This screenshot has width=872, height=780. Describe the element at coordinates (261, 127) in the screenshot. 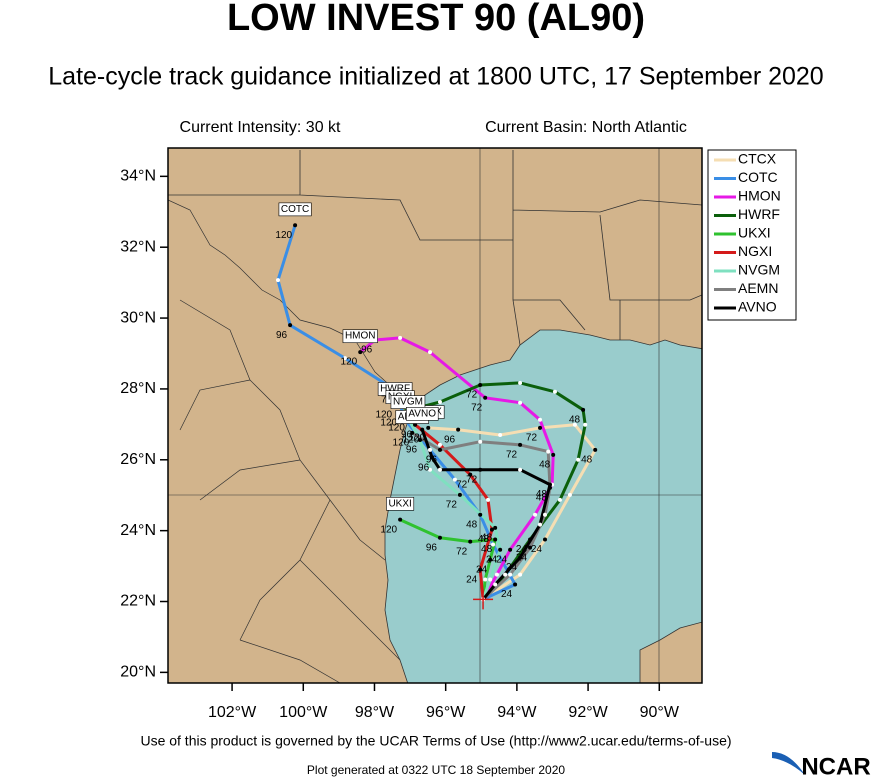

I see `current-intensity: Current Intensity: 30 kt` at that location.